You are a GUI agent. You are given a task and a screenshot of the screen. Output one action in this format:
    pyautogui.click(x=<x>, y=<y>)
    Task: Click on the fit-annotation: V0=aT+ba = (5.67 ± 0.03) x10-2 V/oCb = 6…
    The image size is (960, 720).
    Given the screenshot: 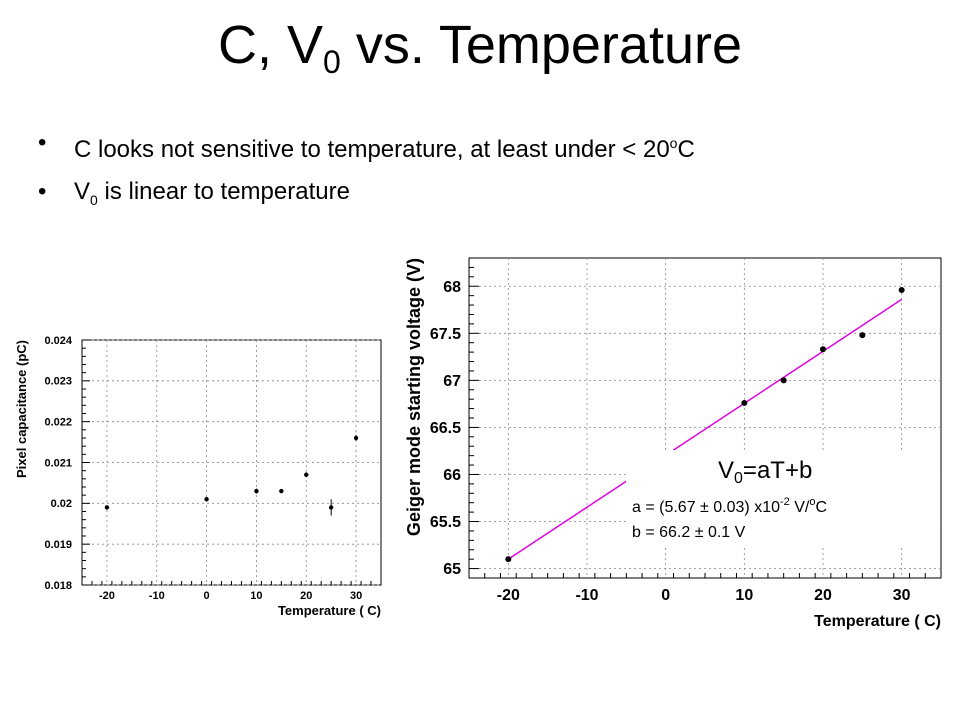 What is the action you would take?
    pyautogui.click(x=783, y=498)
    